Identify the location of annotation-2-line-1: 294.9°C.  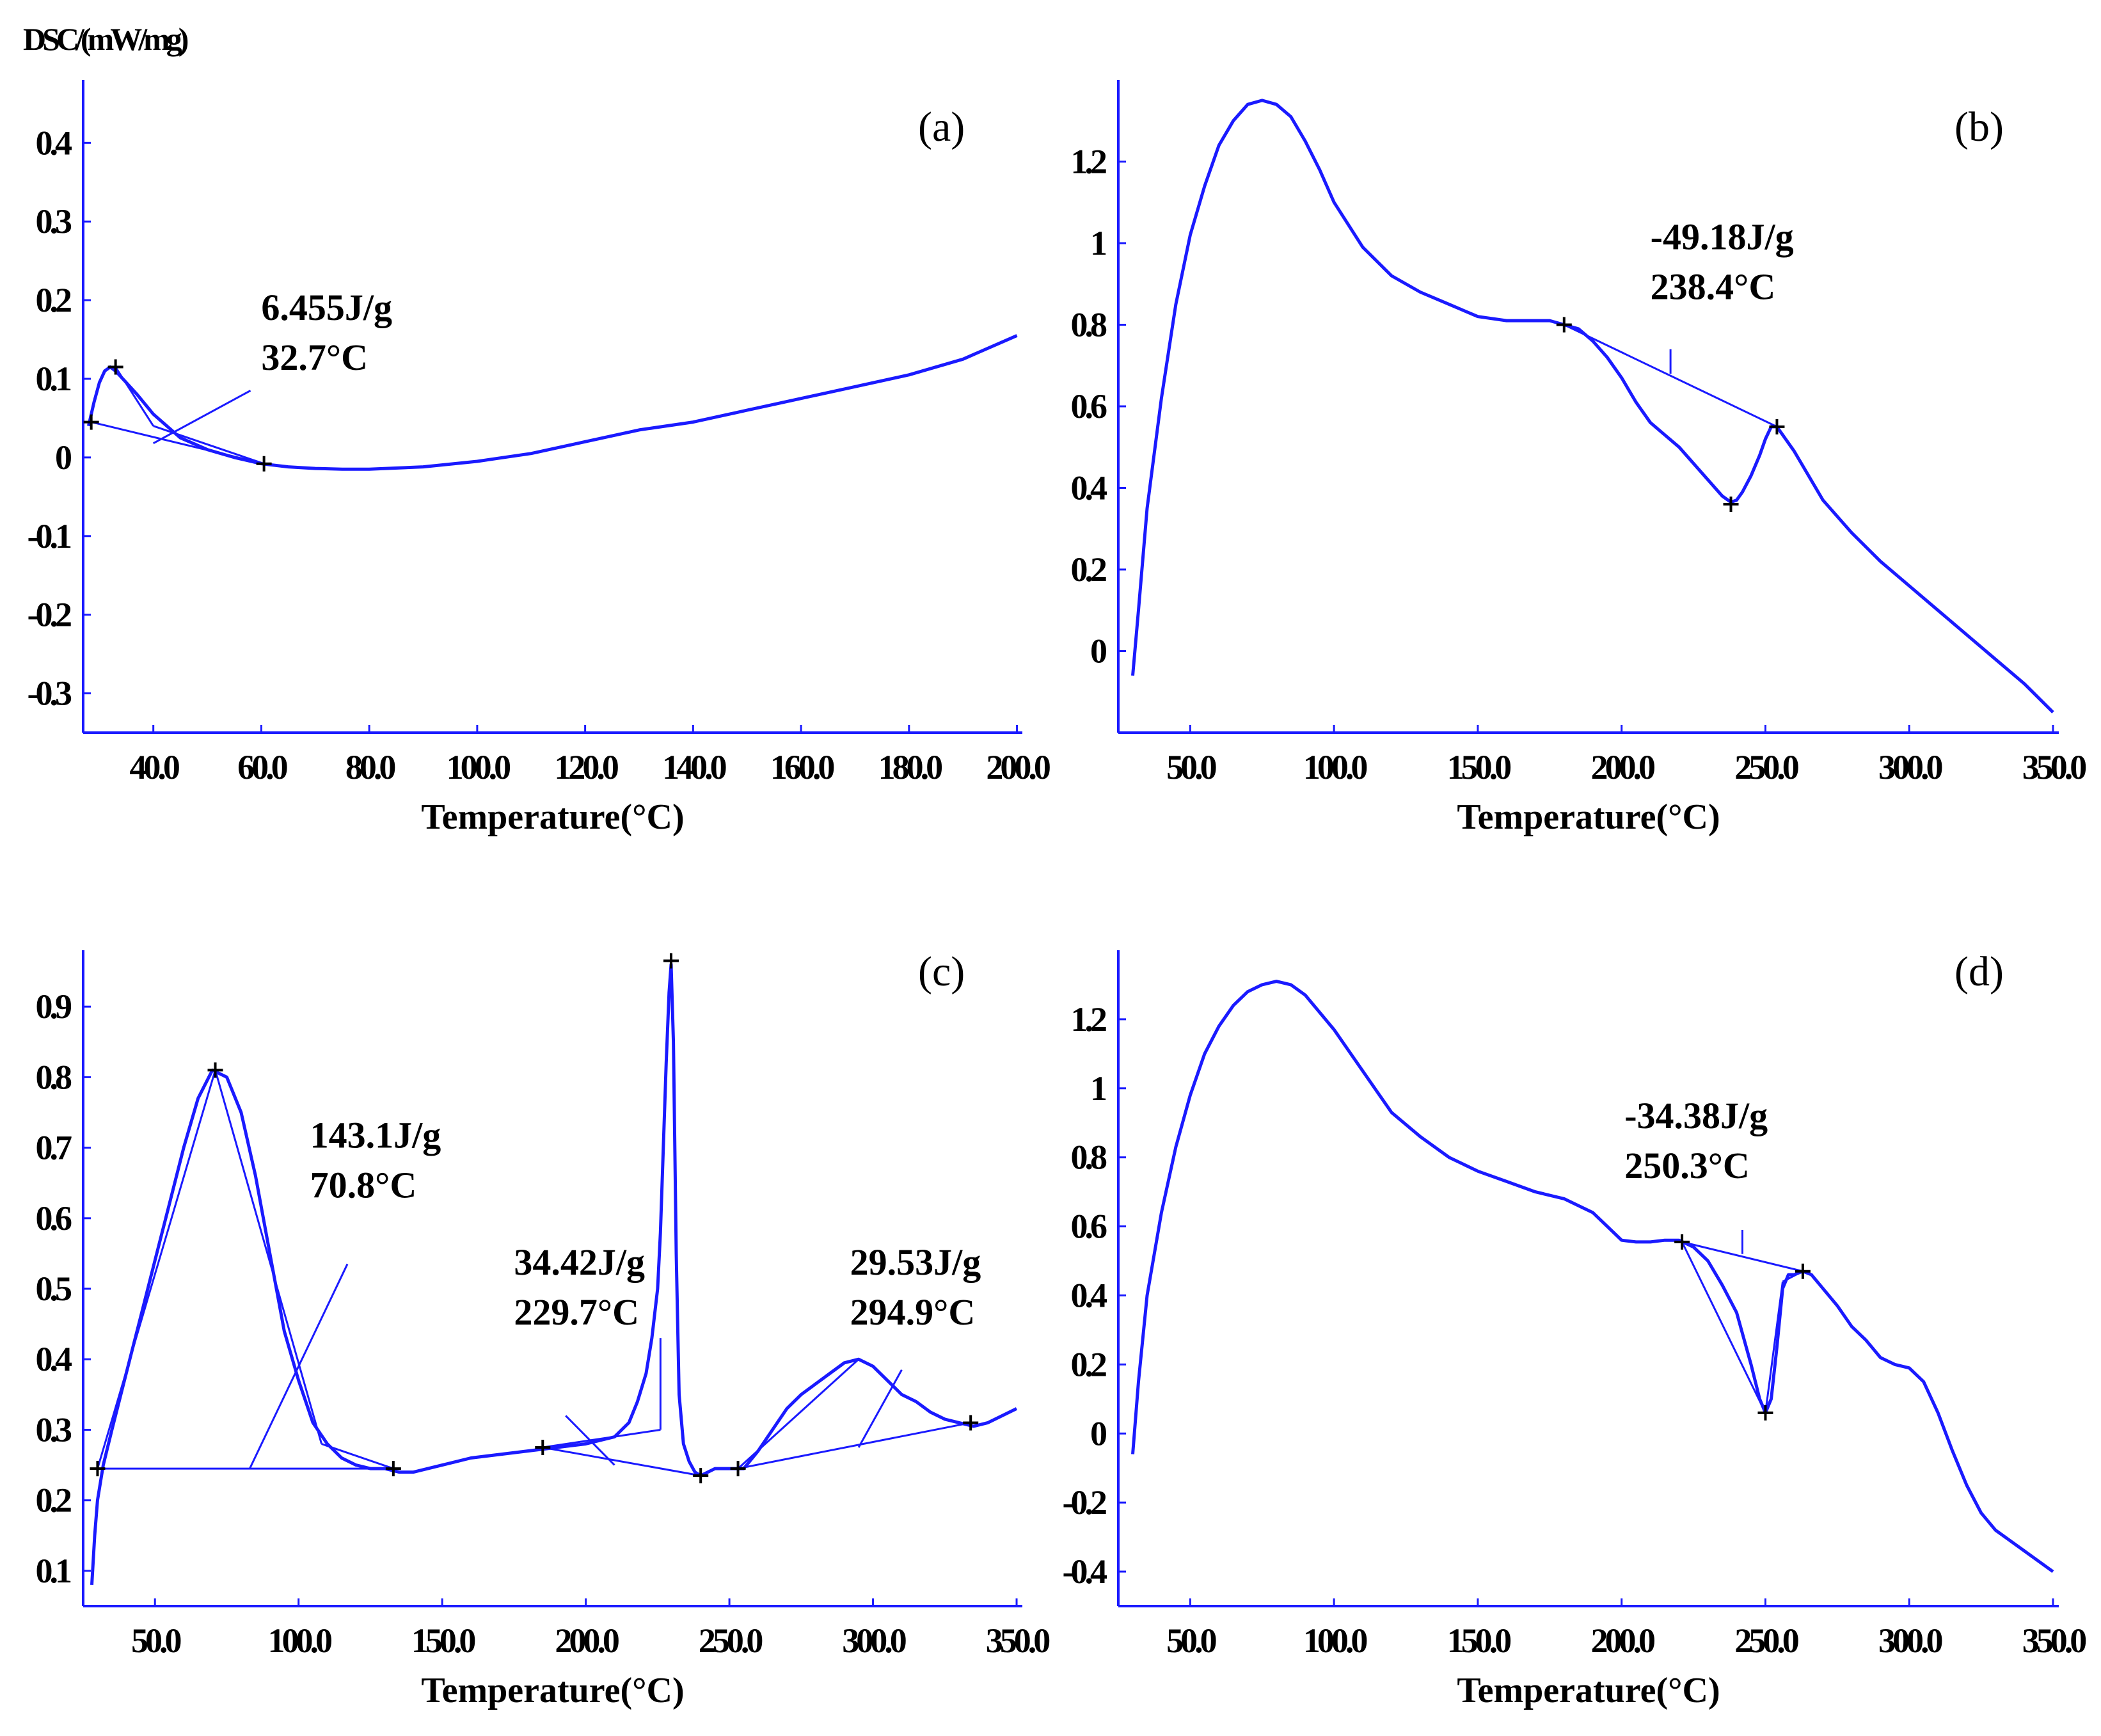
(913, 1312).